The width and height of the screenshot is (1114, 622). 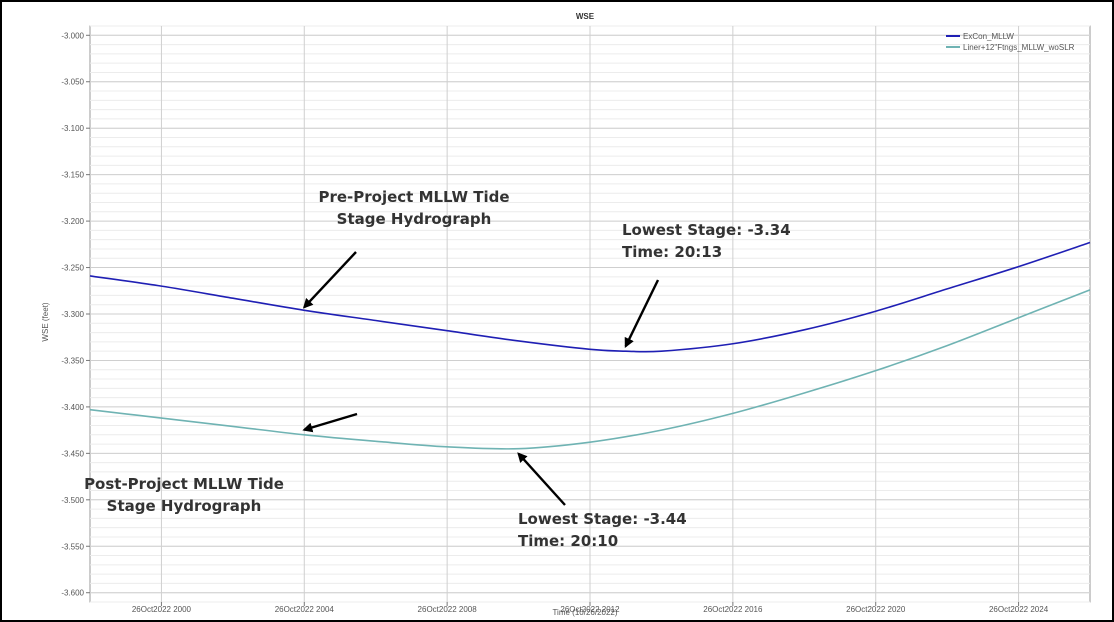 I want to click on x-tick-label: 26Oct2022 2000, so click(x=162, y=609).